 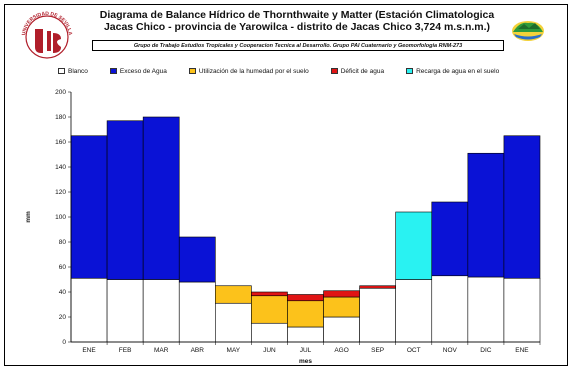 What do you see at coordinates (306, 350) in the screenshot?
I see `x-tick-label: JUL` at bounding box center [306, 350].